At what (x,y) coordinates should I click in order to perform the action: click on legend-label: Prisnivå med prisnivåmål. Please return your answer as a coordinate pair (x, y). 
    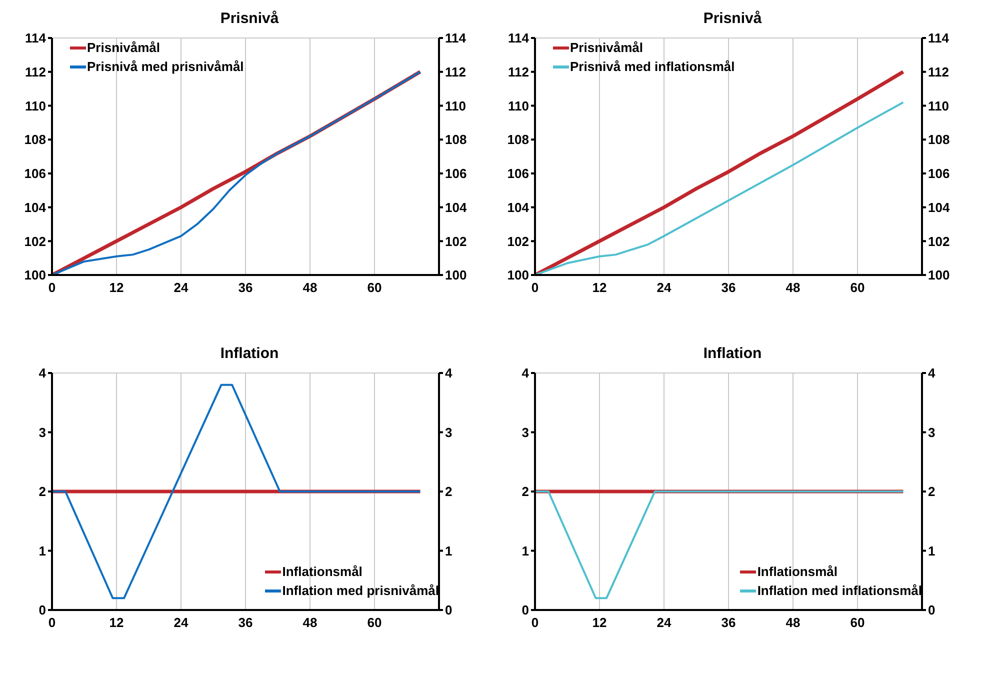
    Looking at the image, I should click on (165, 66).